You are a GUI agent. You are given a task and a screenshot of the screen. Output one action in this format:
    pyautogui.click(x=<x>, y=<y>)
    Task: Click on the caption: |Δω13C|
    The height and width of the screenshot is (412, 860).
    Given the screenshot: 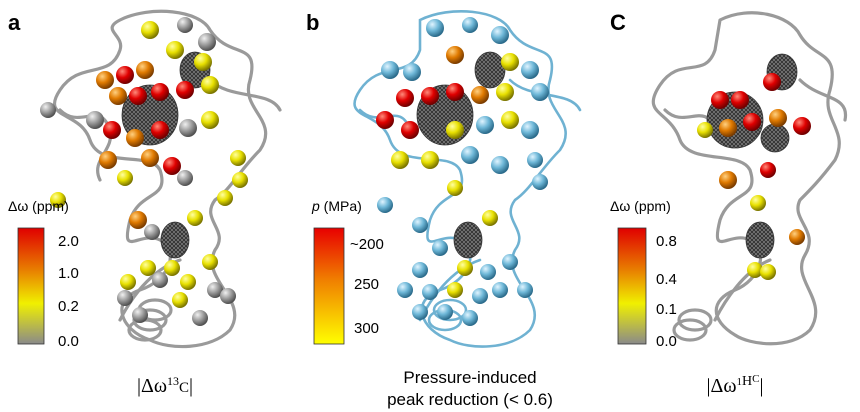 What is the action you would take?
    pyautogui.click(x=165, y=385)
    